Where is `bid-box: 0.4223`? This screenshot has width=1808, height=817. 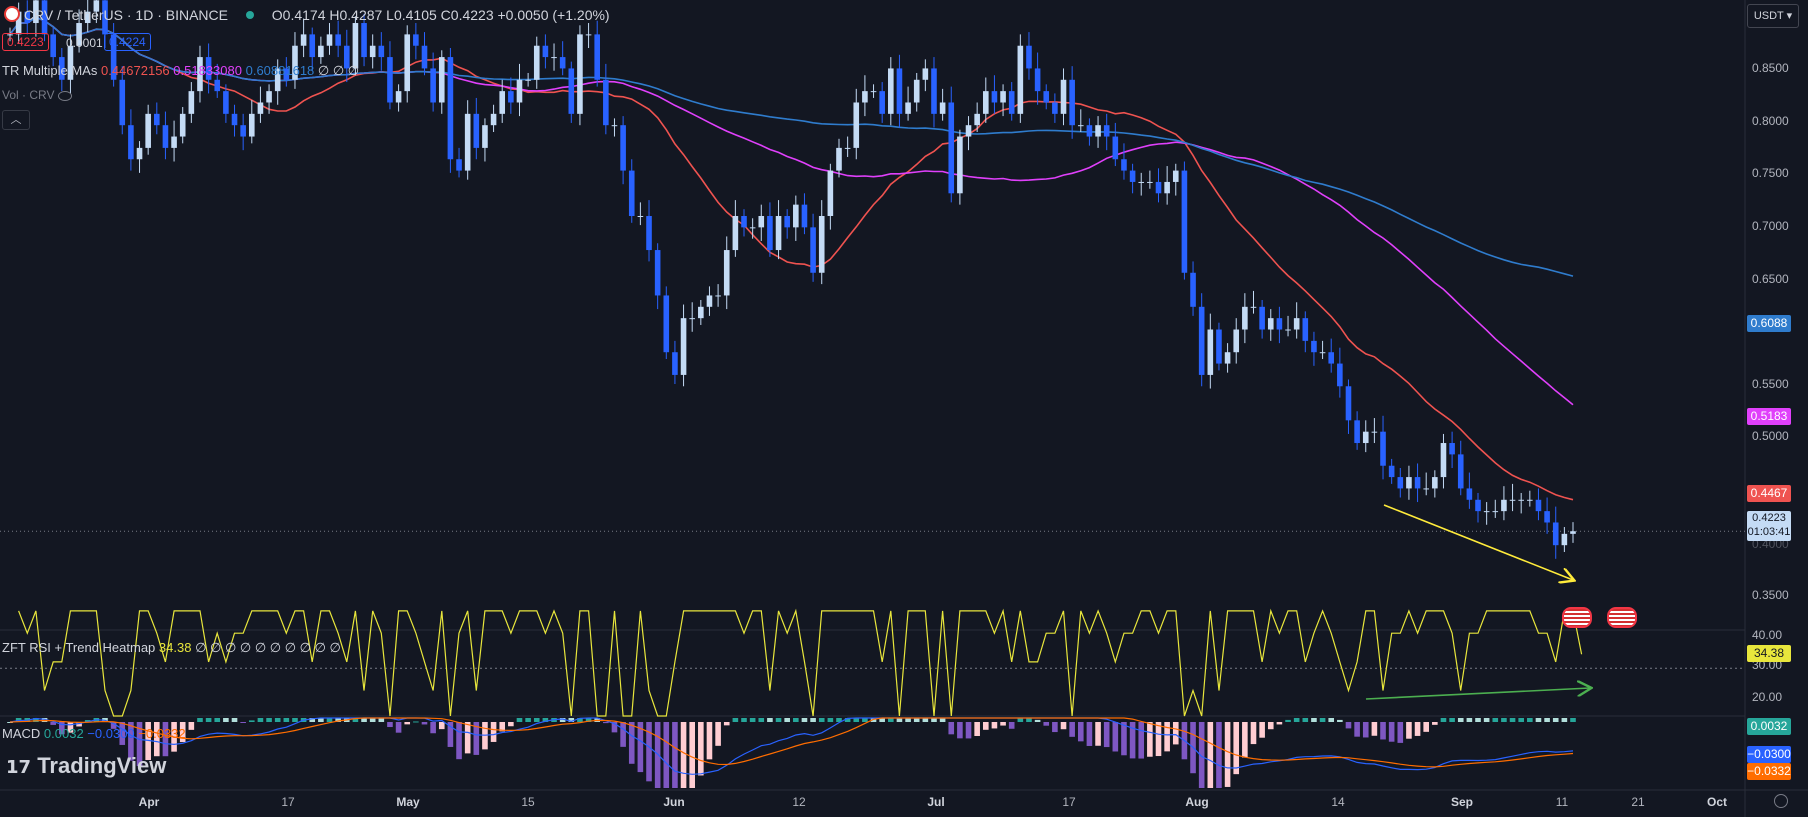
bid-box: 0.4223 is located at coordinates (25, 42).